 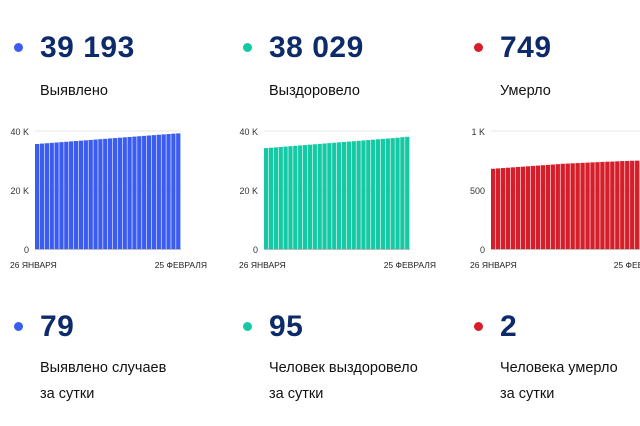 What do you see at coordinates (525, 91) in the screenshot?
I see `deaths-label: Умерло` at bounding box center [525, 91].